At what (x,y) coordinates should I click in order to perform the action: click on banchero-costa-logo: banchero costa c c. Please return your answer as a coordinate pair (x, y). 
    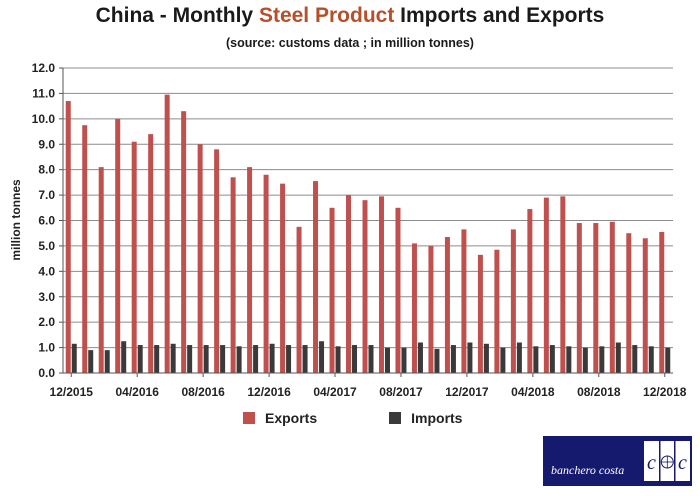
    Looking at the image, I should click on (617, 461).